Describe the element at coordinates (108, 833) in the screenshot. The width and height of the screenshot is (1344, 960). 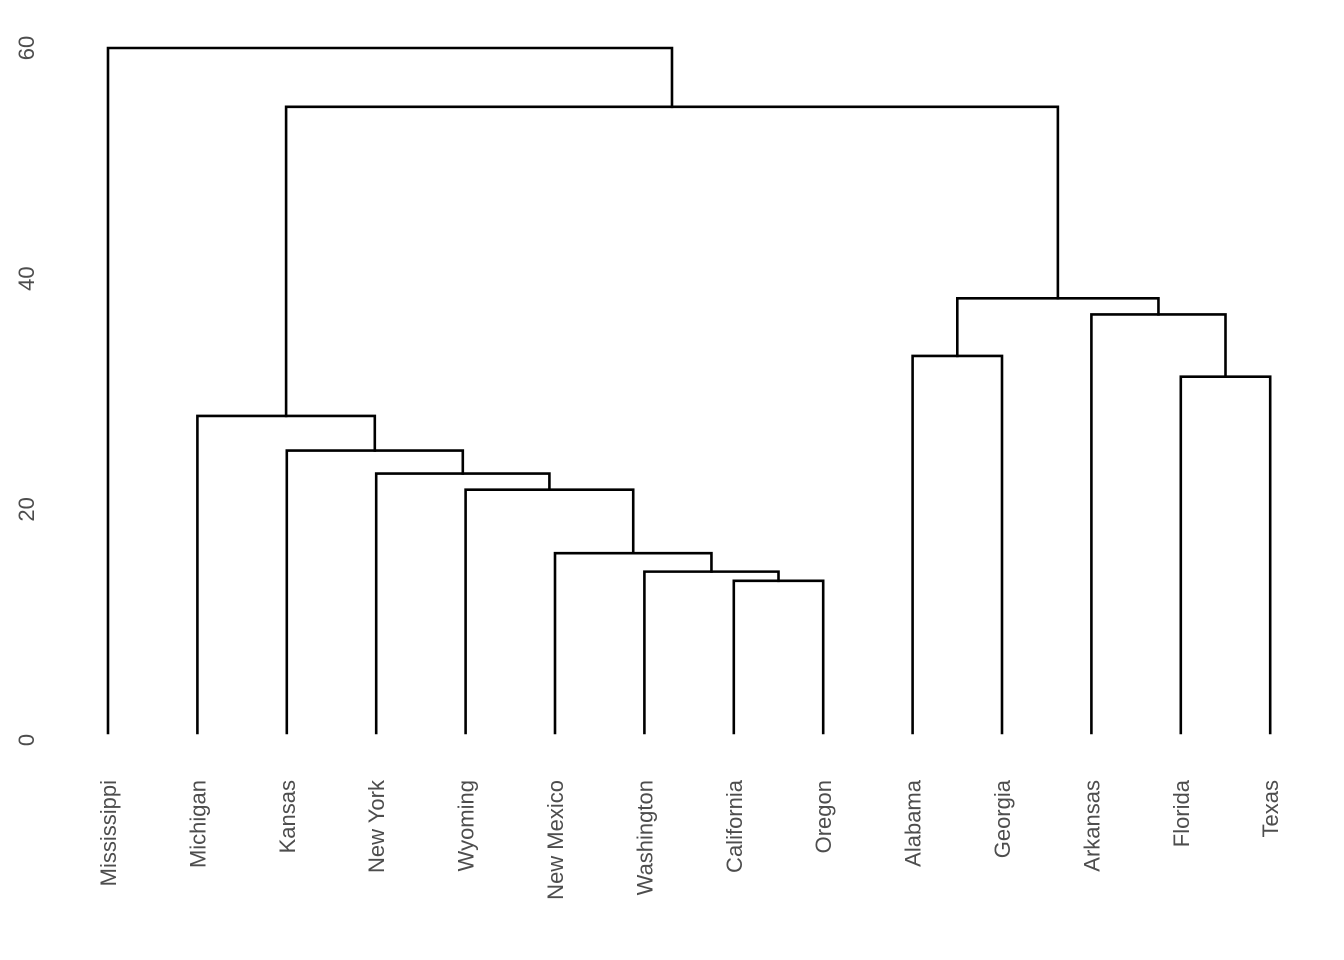
I see `leaf-label-mississippi: Mississippi` at that location.